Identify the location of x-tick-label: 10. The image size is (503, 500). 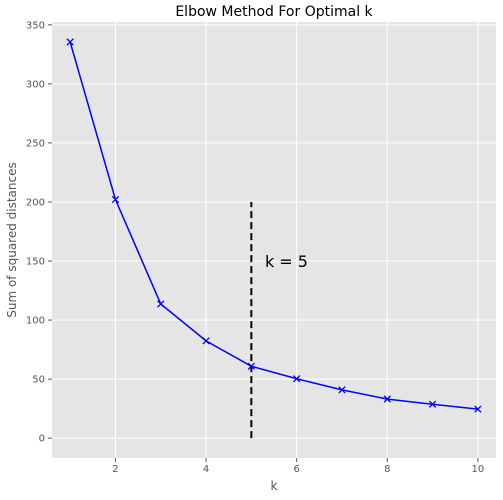
(478, 469).